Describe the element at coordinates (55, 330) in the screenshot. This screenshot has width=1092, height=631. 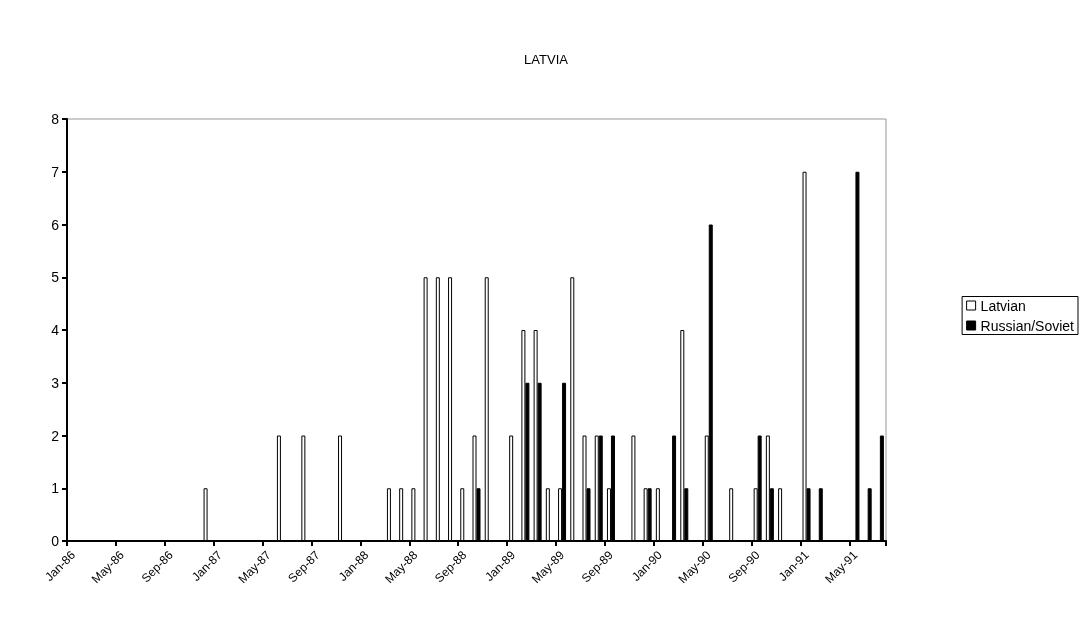
I see `y-tick-label: 4` at that location.